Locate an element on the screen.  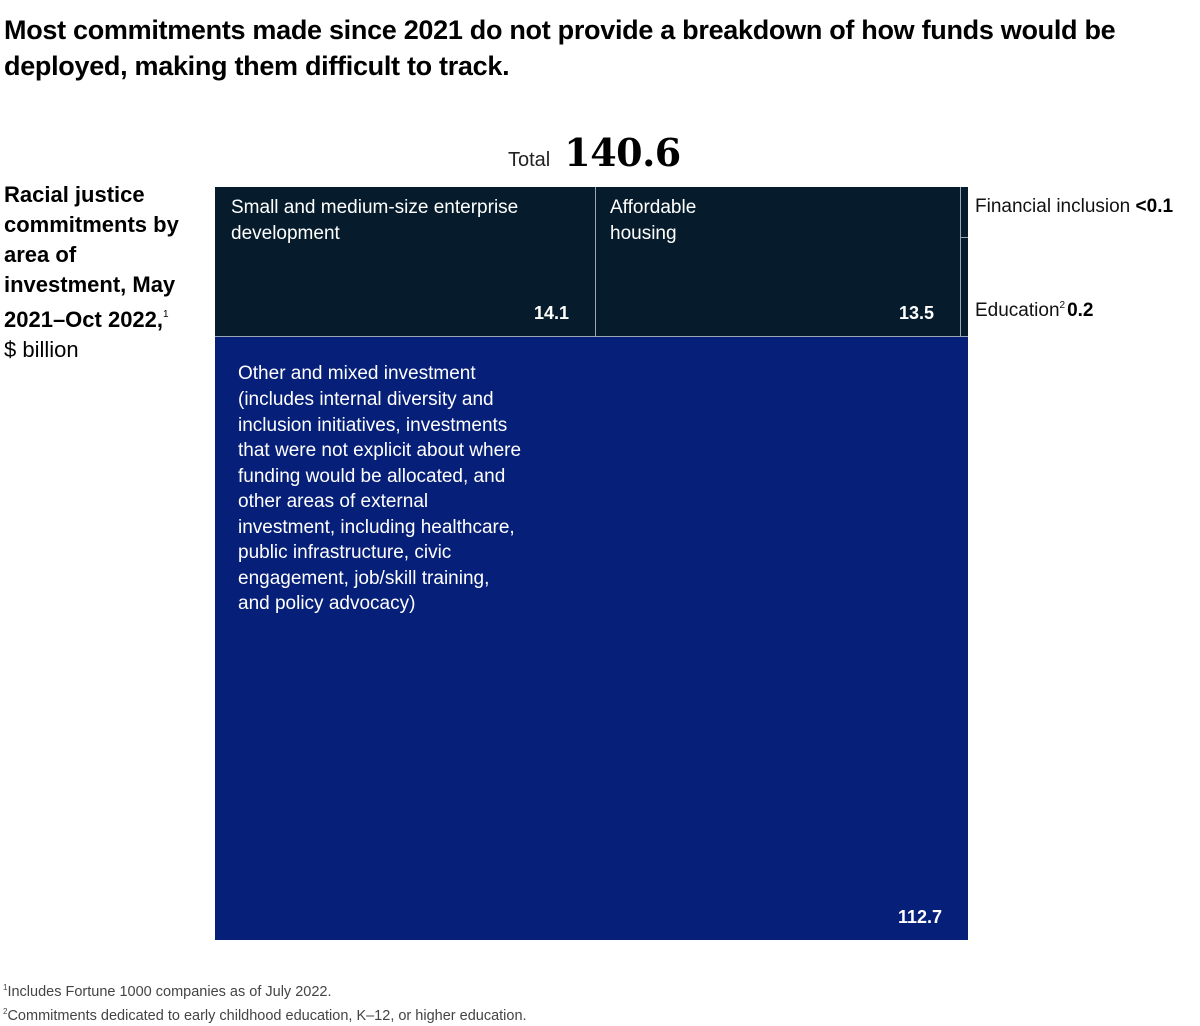
footnote-ref-1: 1 is located at coordinates (166, 314).